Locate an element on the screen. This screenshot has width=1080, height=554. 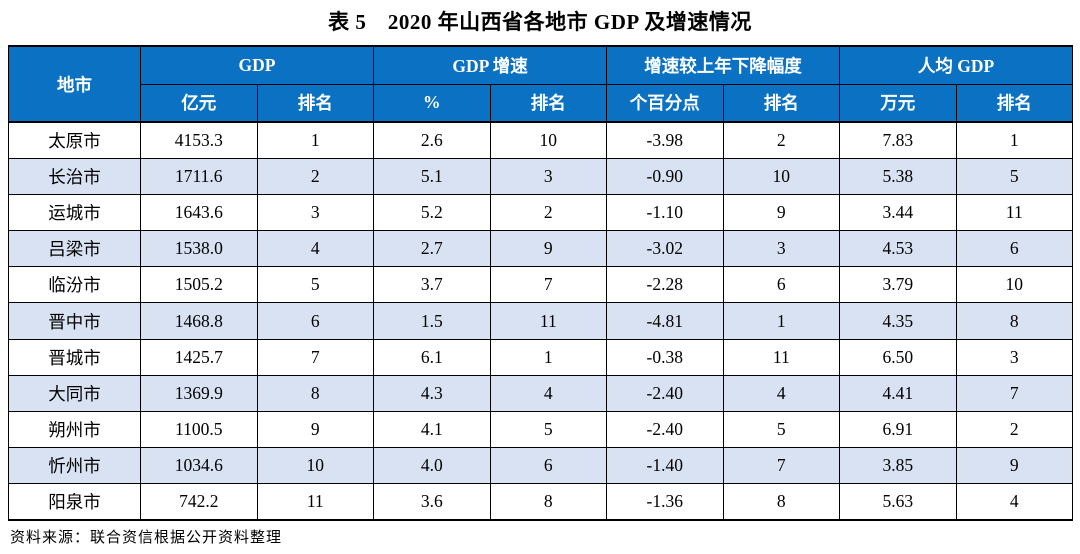
gdp-rank-cell: 4 is located at coordinates (315, 249).